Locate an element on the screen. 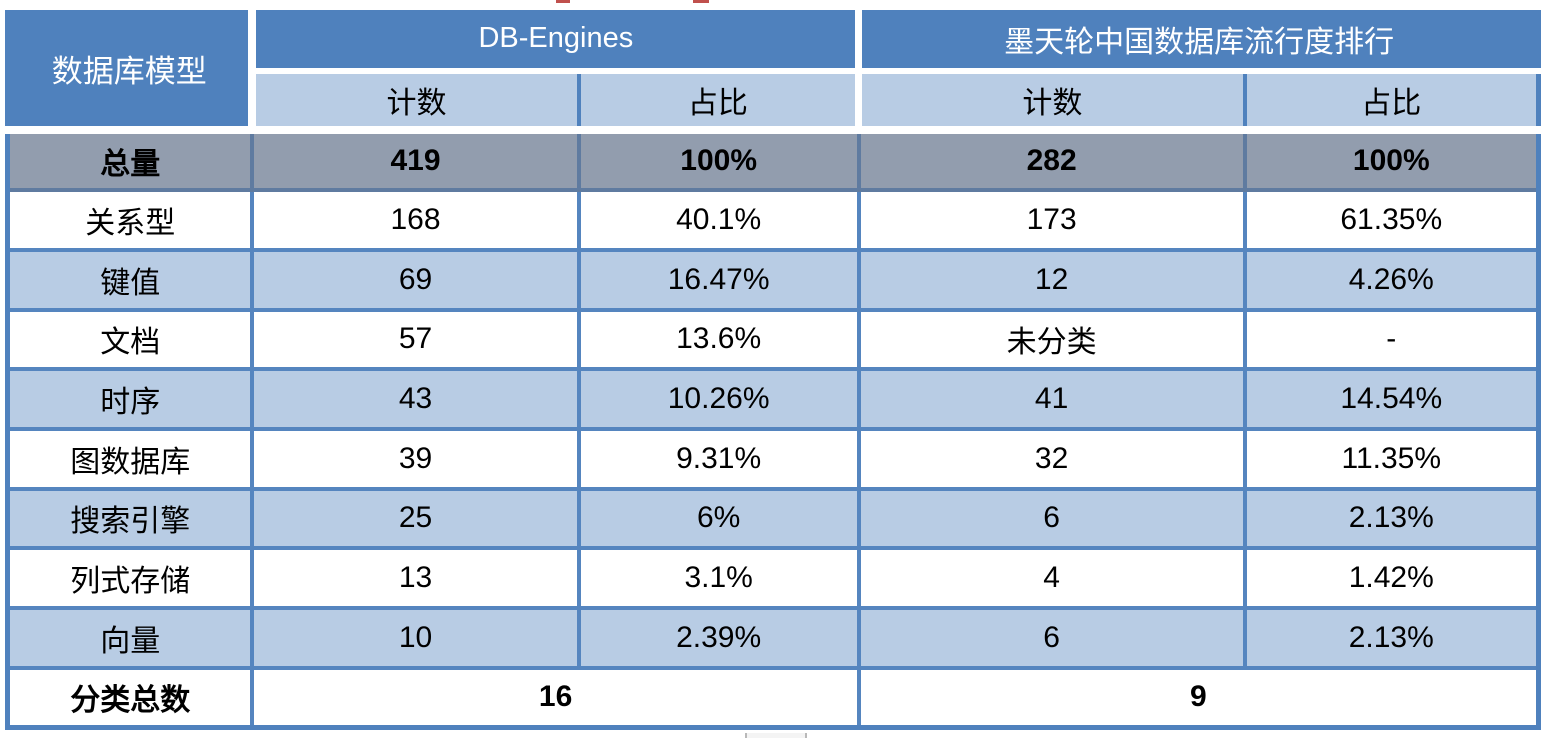  table-row-category-total: 分类总数 16 9 is located at coordinates (773, 697).